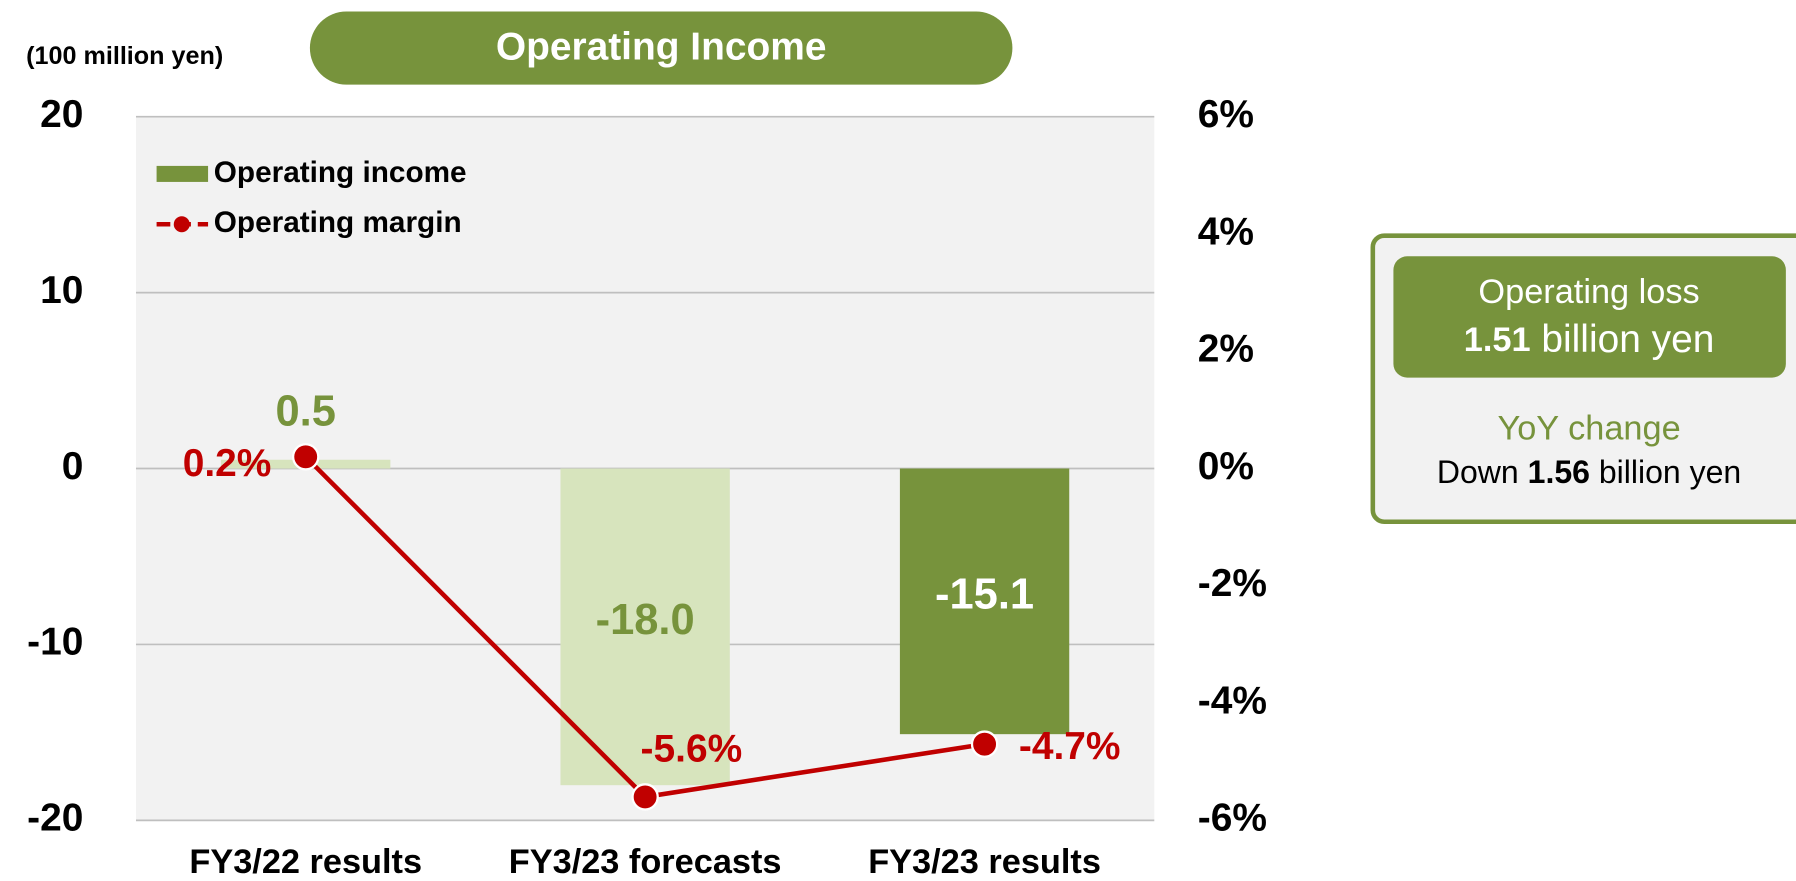 The height and width of the screenshot is (881, 1796). Describe the element at coordinates (124, 56) in the screenshot. I see `y-axis-label: (100 million yen)` at that location.